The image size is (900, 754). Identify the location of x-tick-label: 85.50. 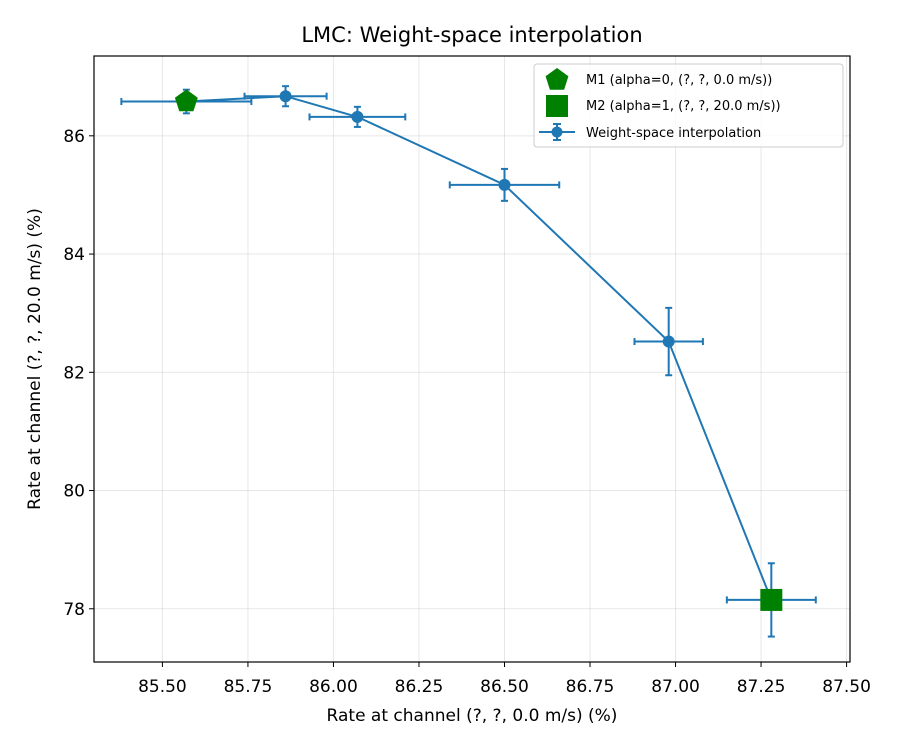
(162, 687).